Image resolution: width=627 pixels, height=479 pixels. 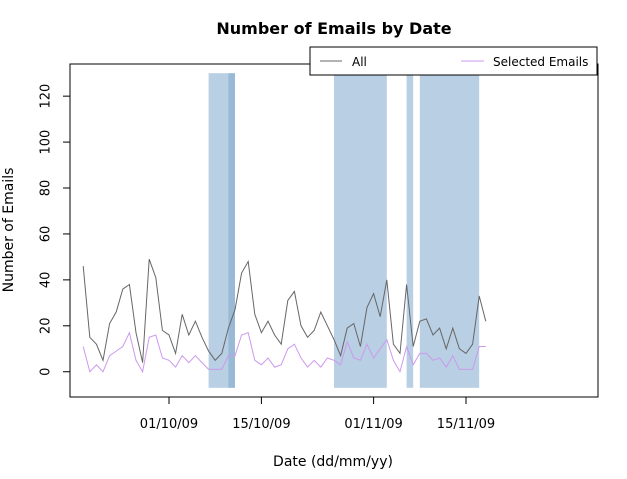 What do you see at coordinates (373, 424) in the screenshot?
I see `x-tick-label-2: 01/11/09` at bounding box center [373, 424].